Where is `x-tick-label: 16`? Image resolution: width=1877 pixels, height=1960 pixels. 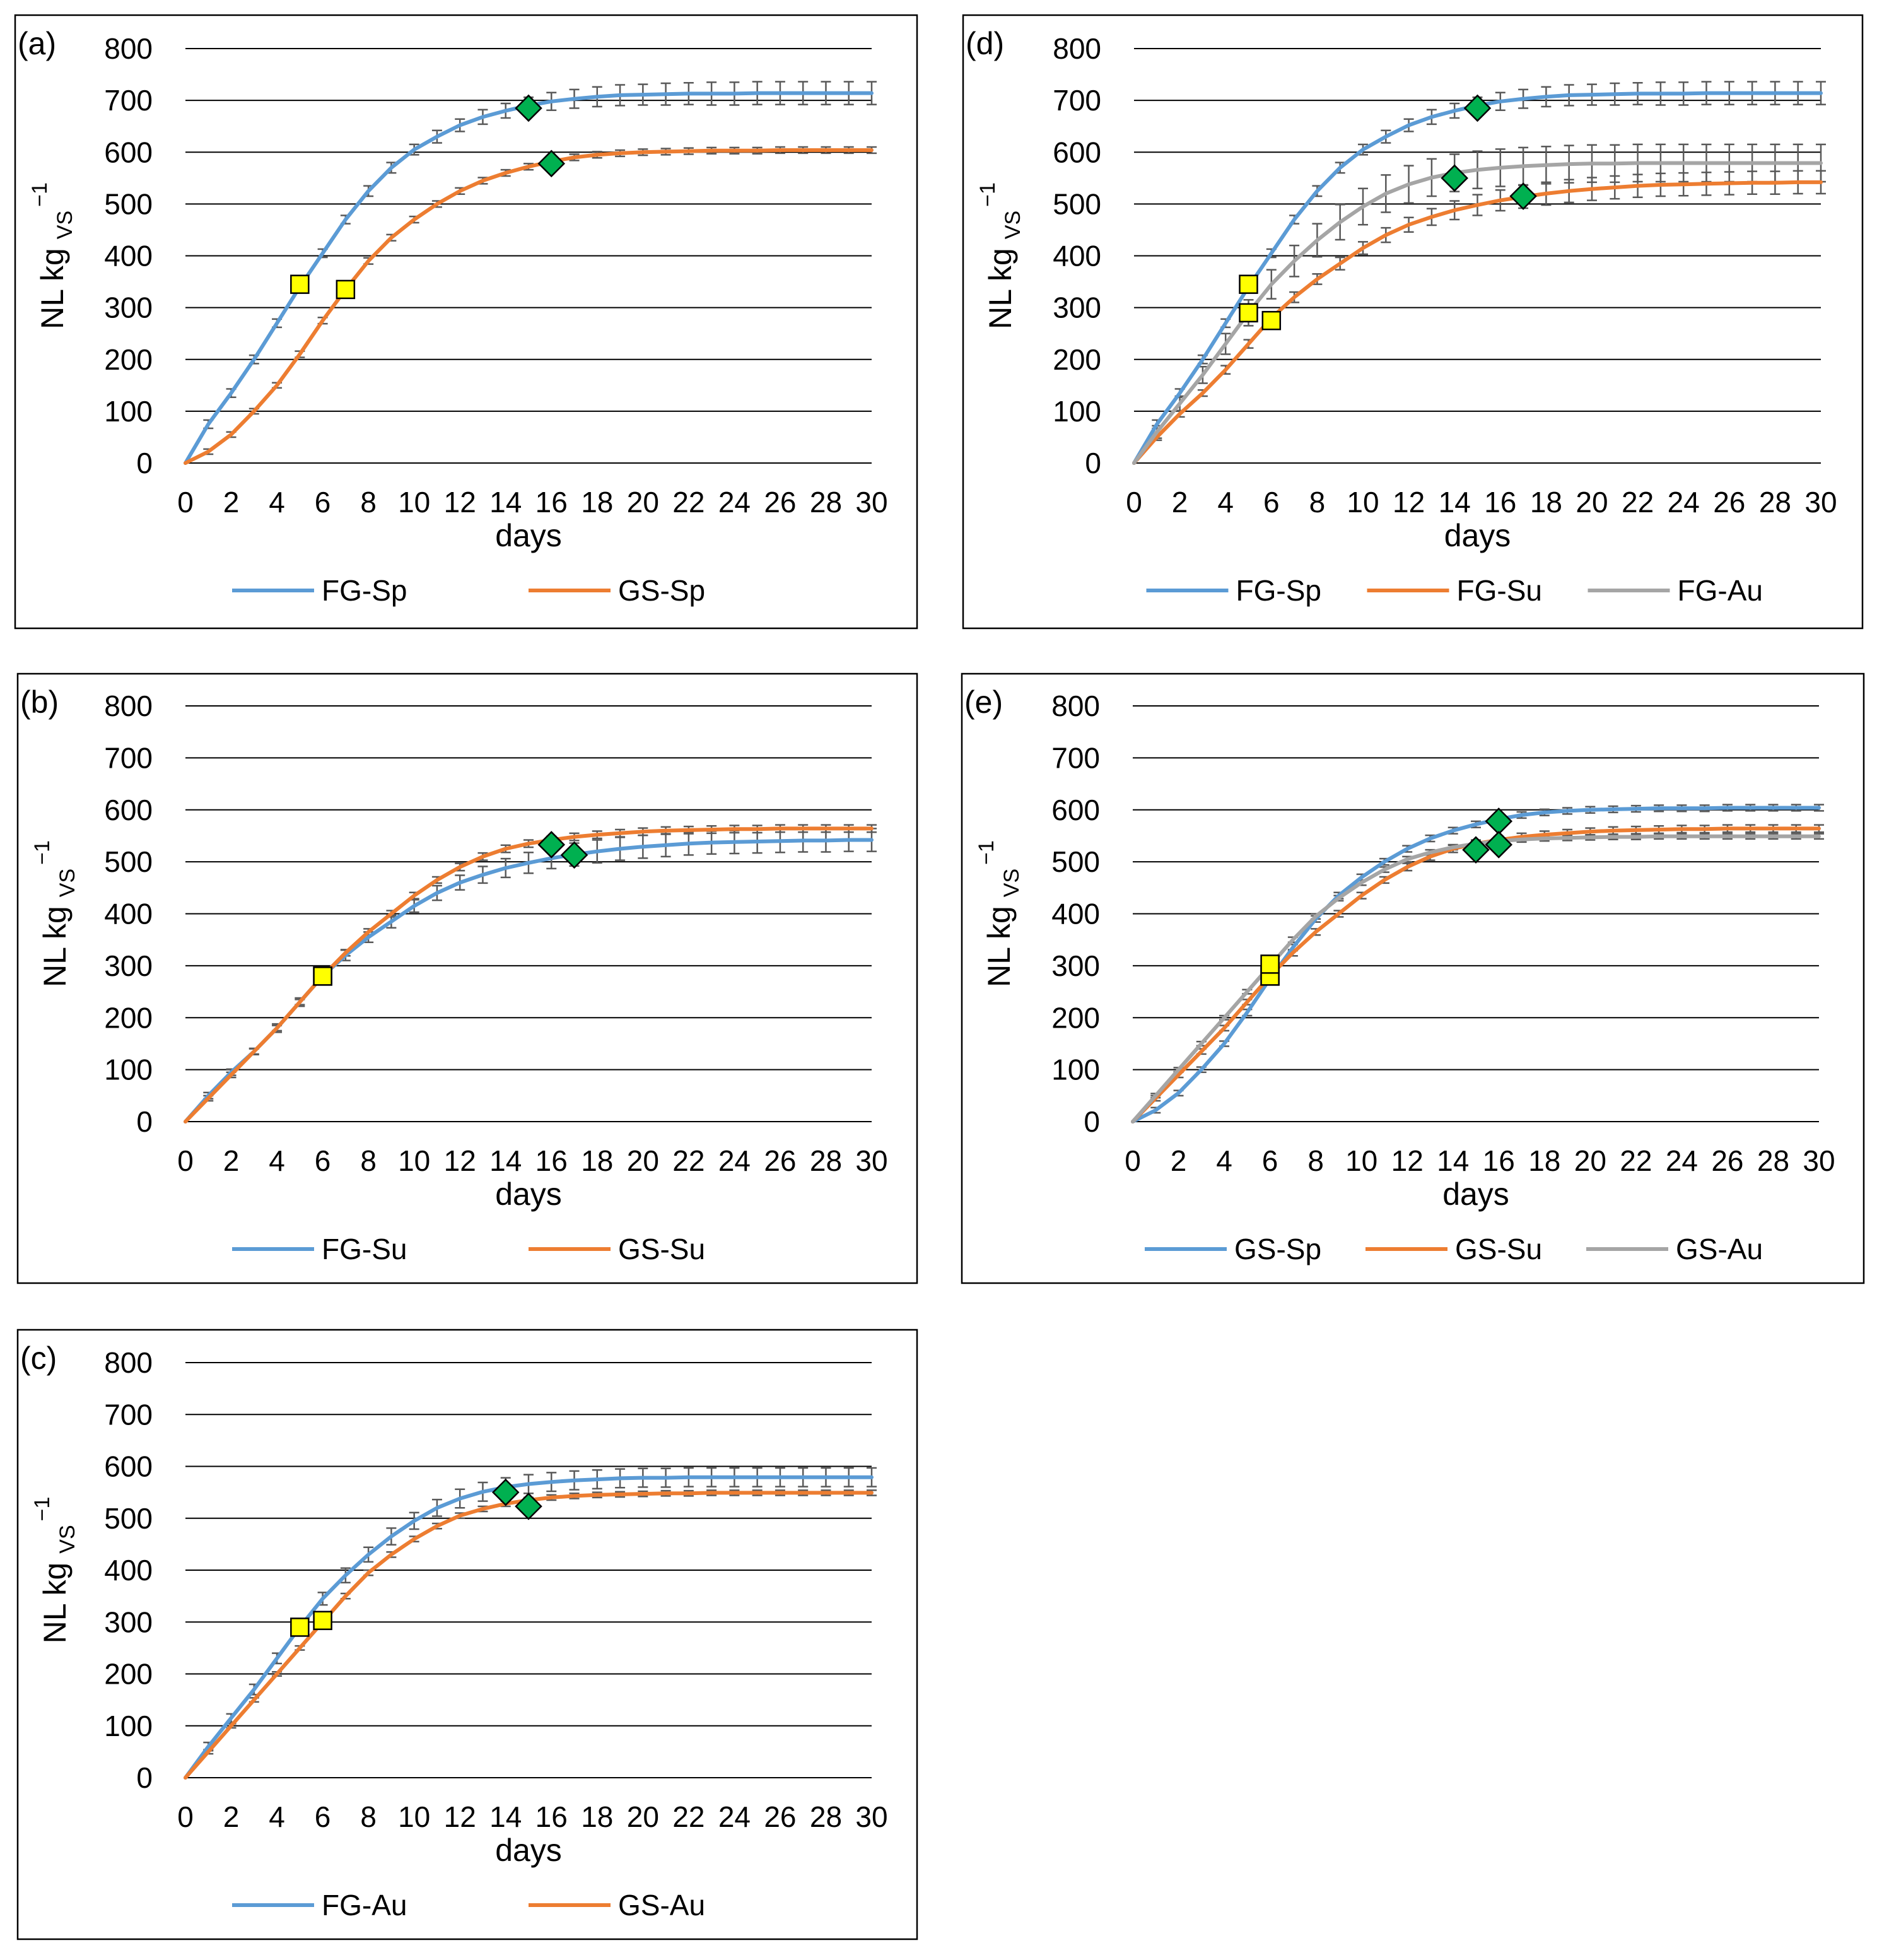 x-tick-label: 16 is located at coordinates (1499, 1160).